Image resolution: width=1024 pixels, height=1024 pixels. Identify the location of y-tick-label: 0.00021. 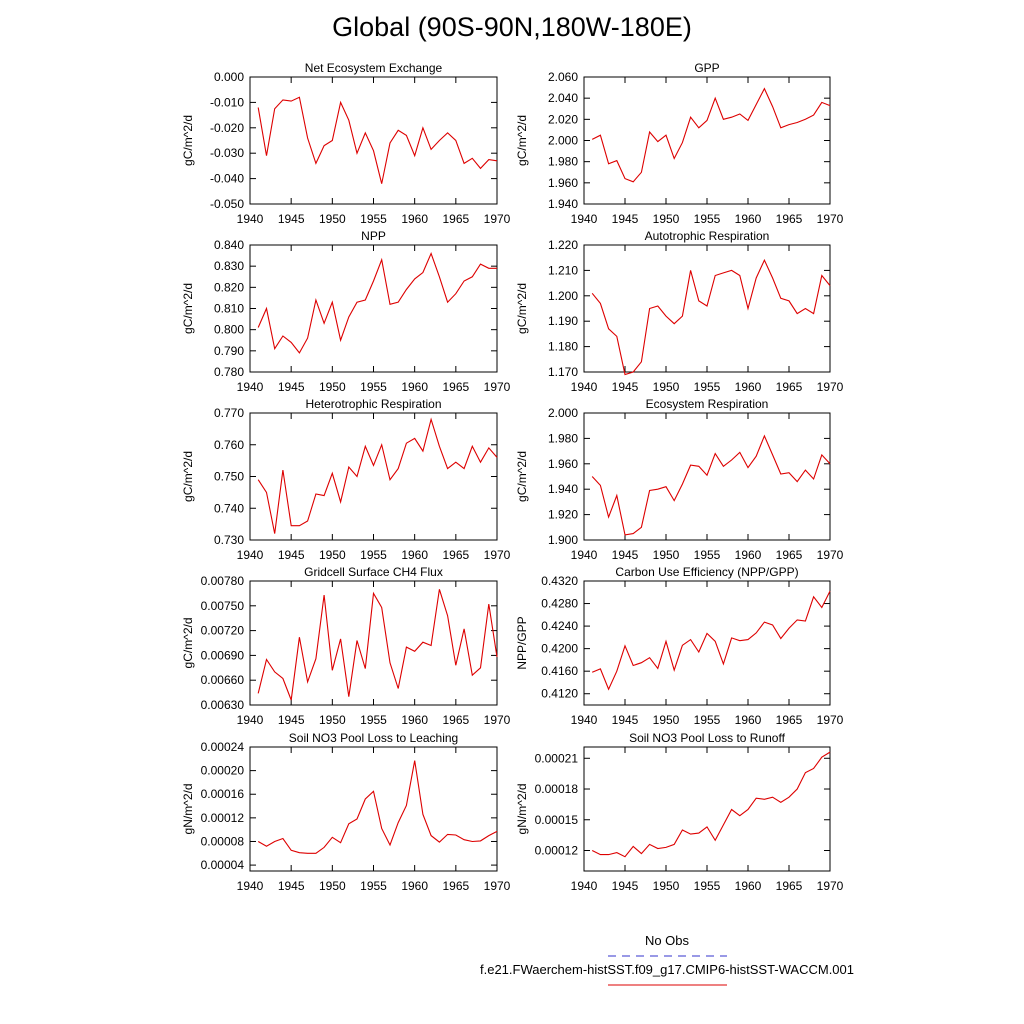
(557, 758).